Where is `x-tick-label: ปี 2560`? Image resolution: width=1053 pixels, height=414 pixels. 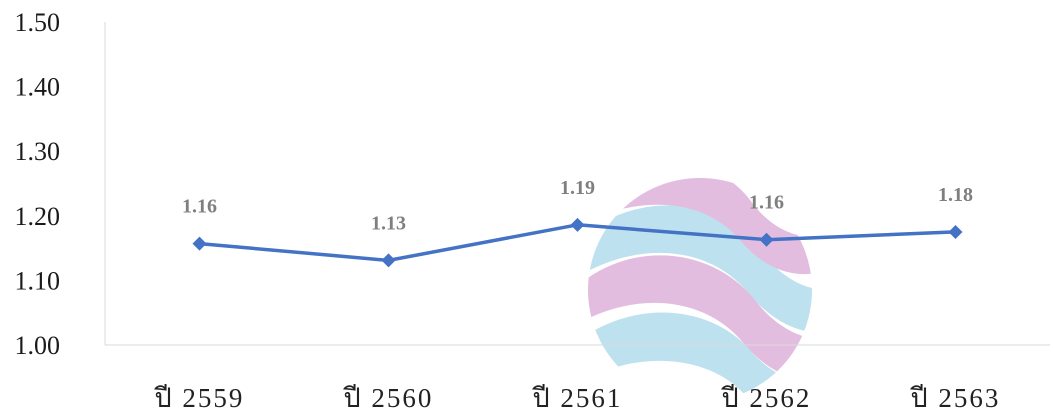
x-tick-label: ปี 2560 is located at coordinates (388, 398).